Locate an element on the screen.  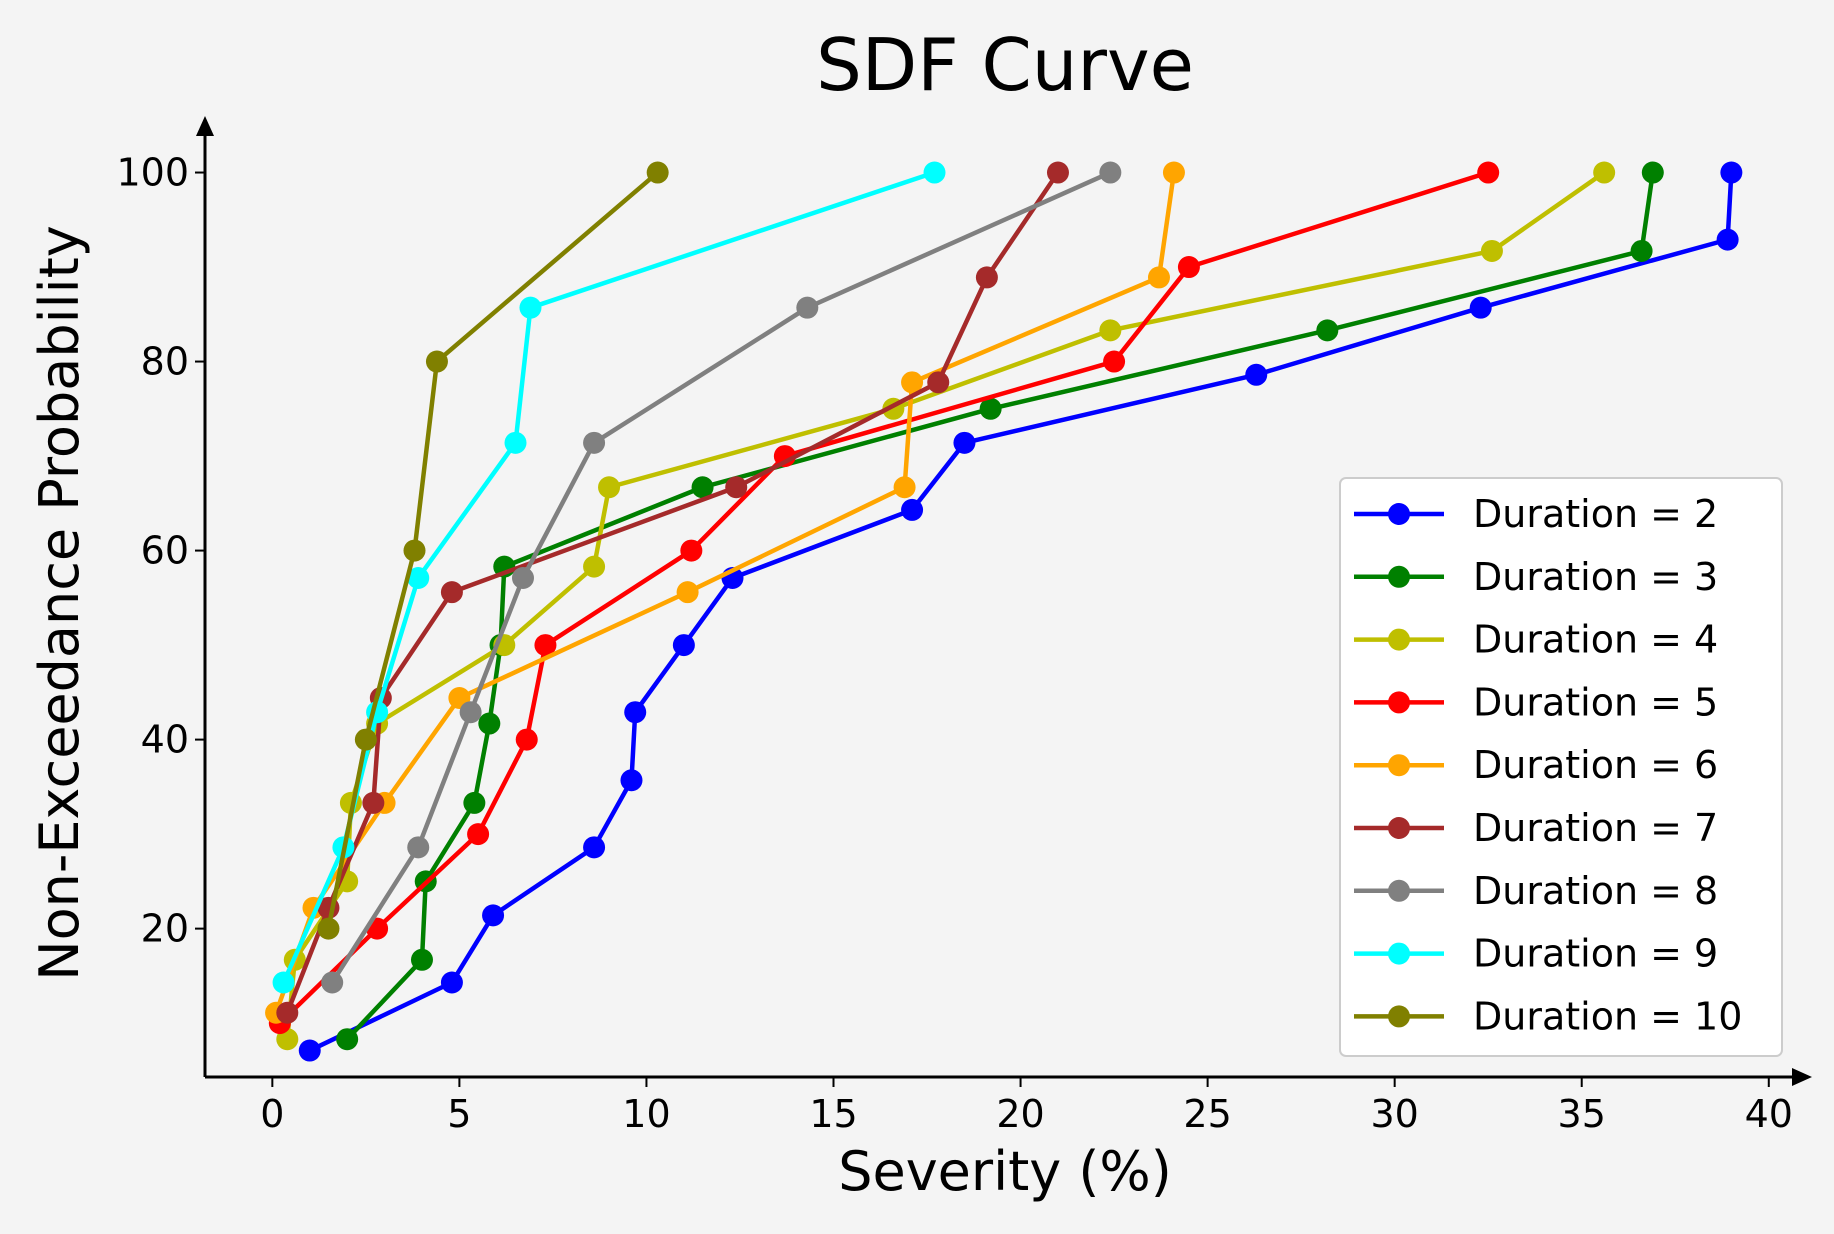
legend-item: Duration = 10 is located at coordinates (1548, 1016).